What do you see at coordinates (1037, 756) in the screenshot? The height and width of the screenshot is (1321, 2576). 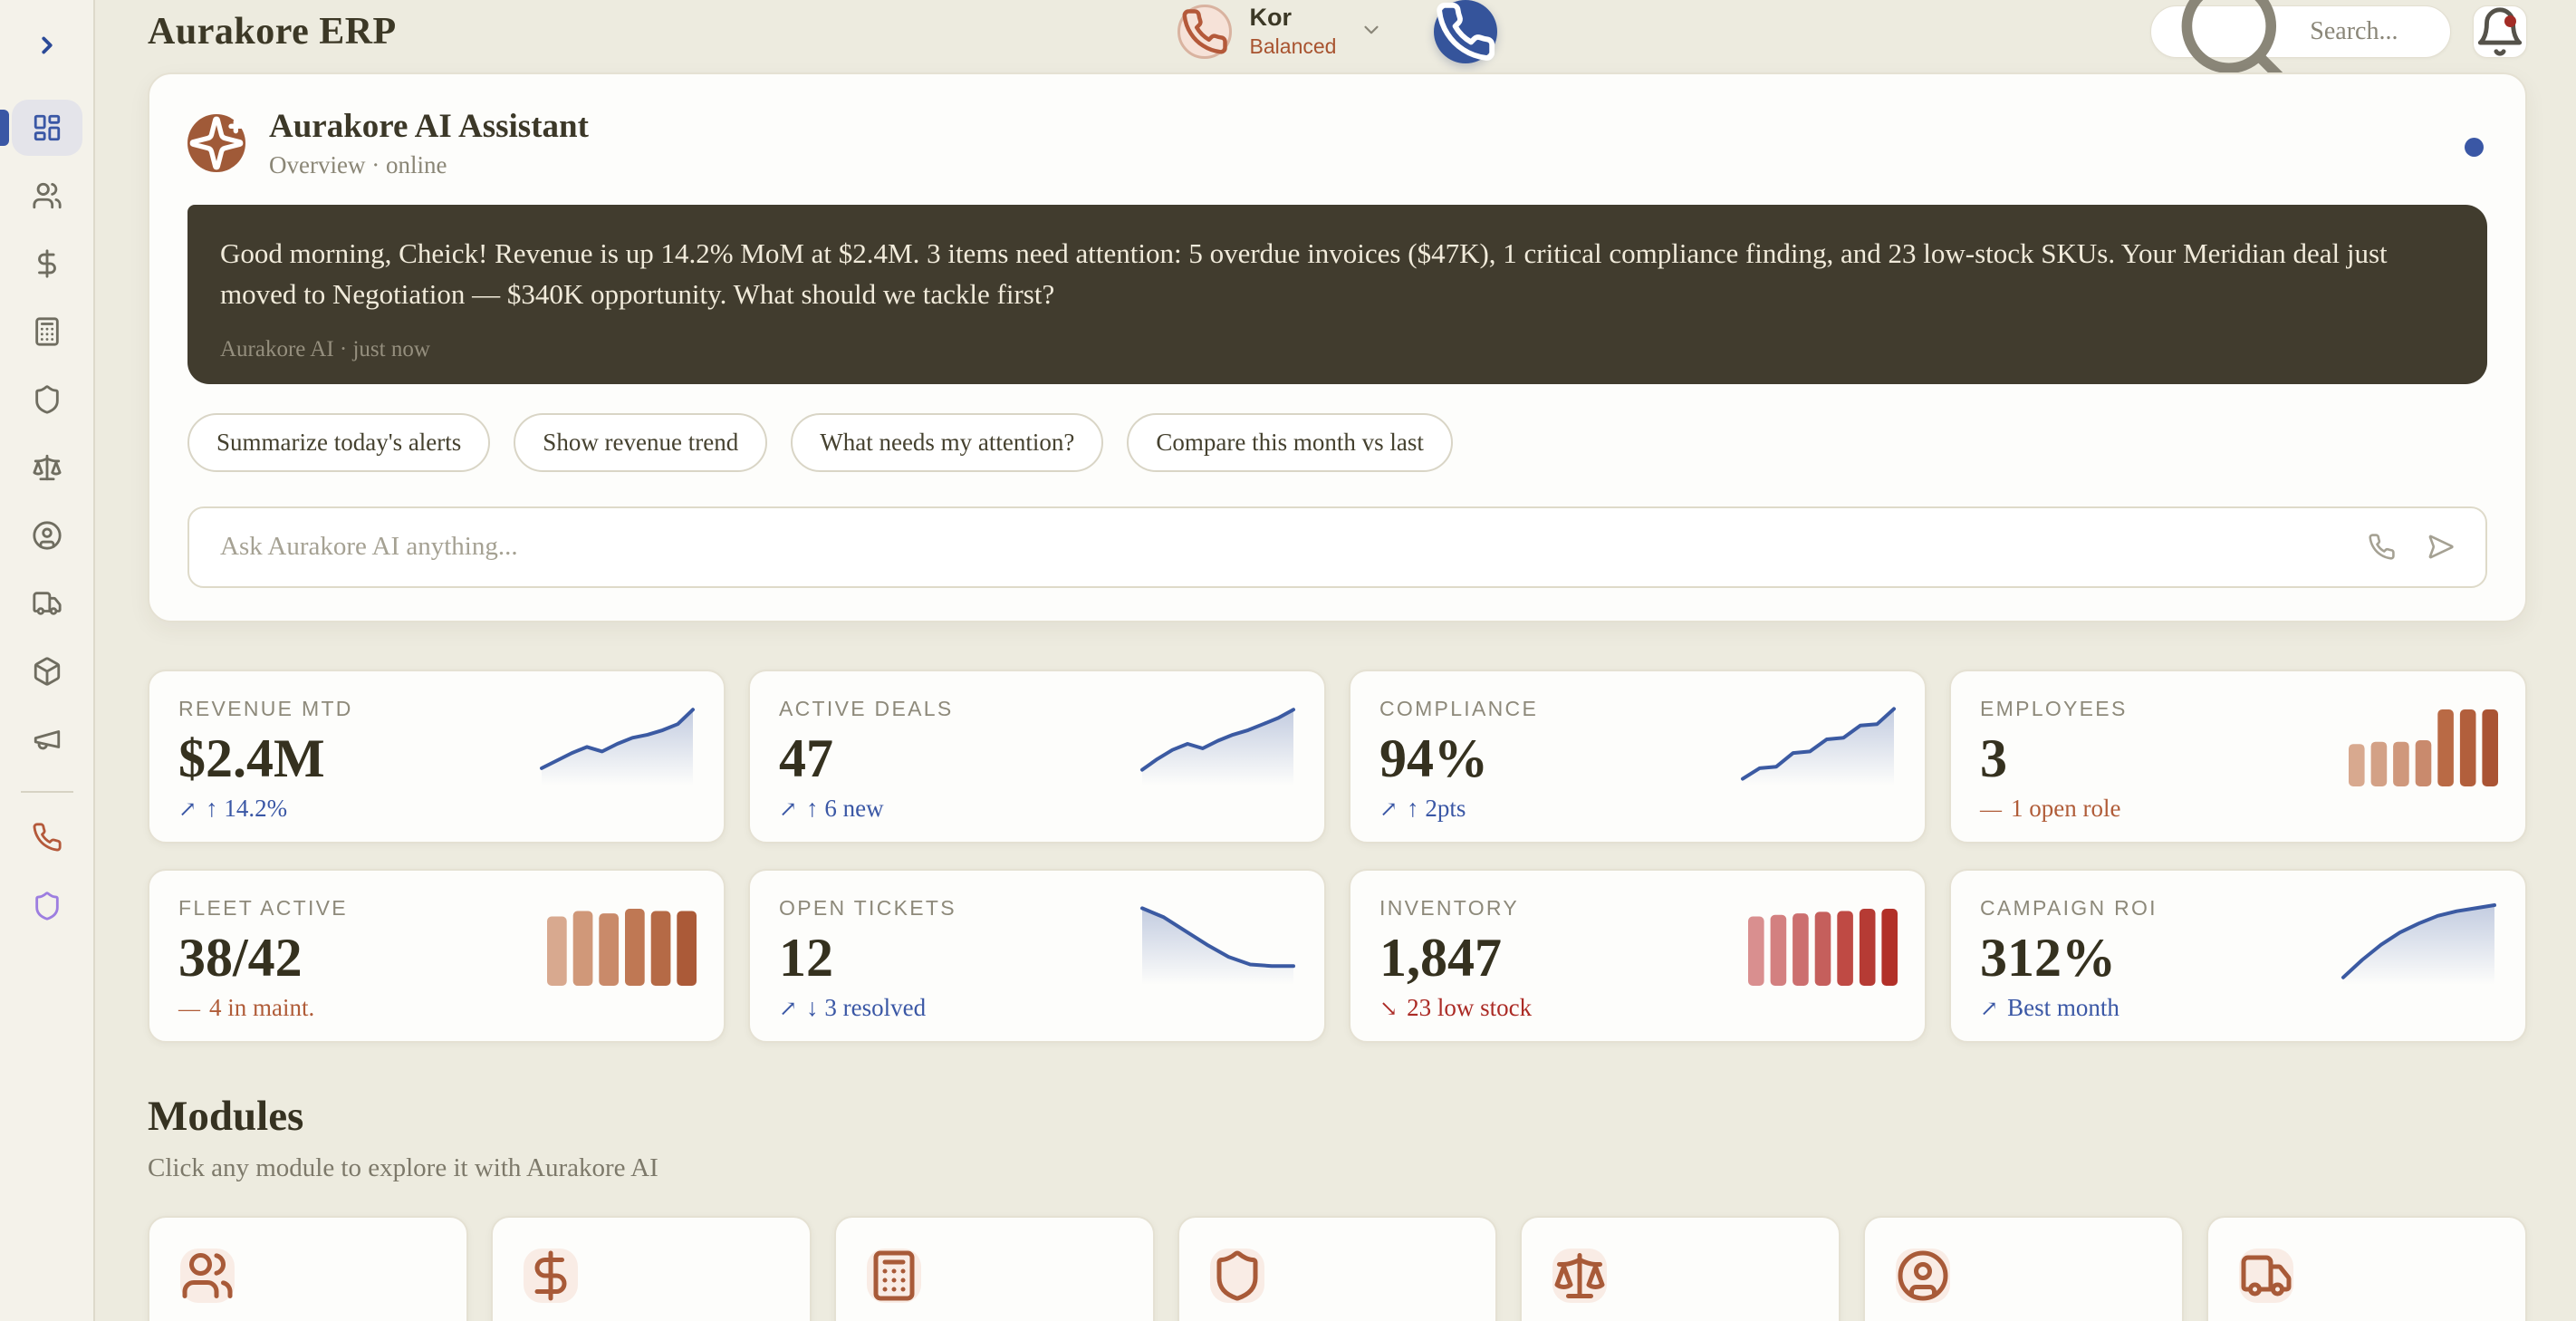 I see `kpi-card-active-deals: ACTIVE DEALS 47 ↗ ↑ 6 new` at bounding box center [1037, 756].